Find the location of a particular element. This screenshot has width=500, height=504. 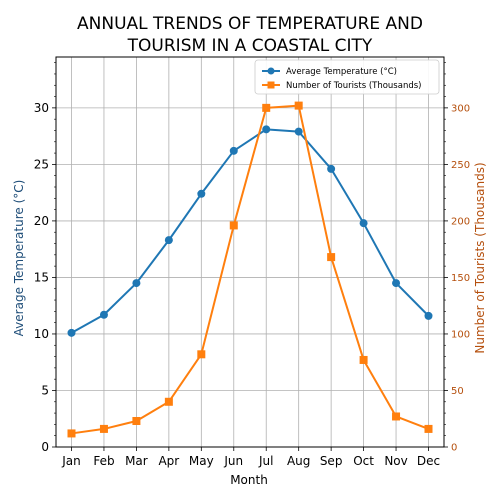

x-tick-label: Jul is located at coordinates (265, 461).